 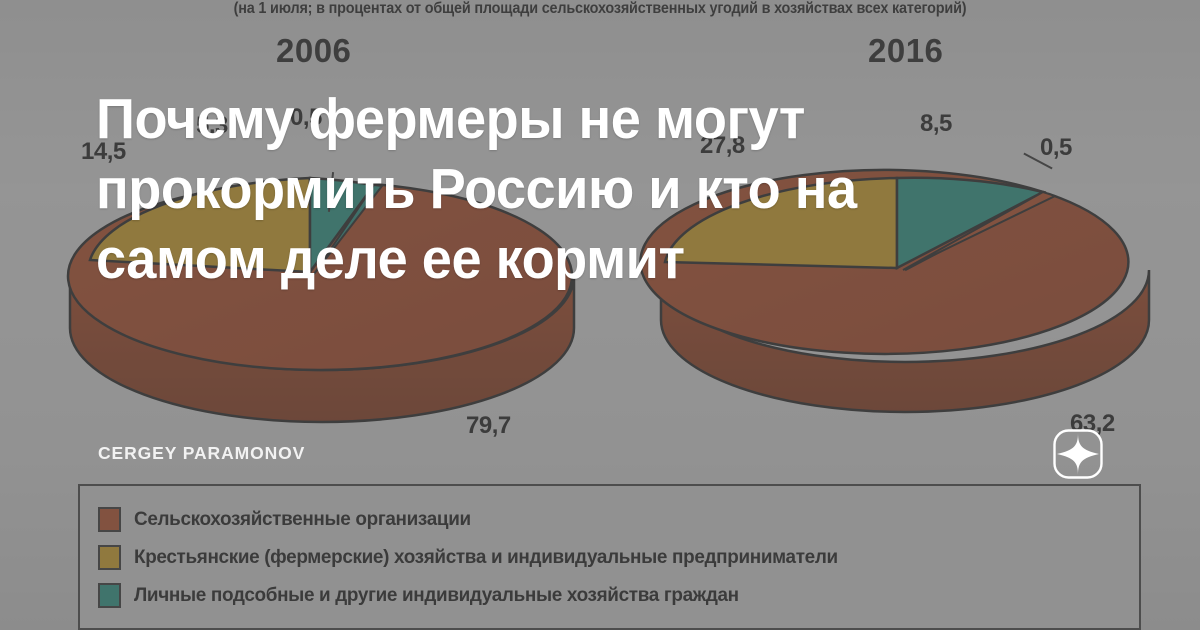 I want to click on author-byline: CERGEY PARAMONOV, so click(x=202, y=453).